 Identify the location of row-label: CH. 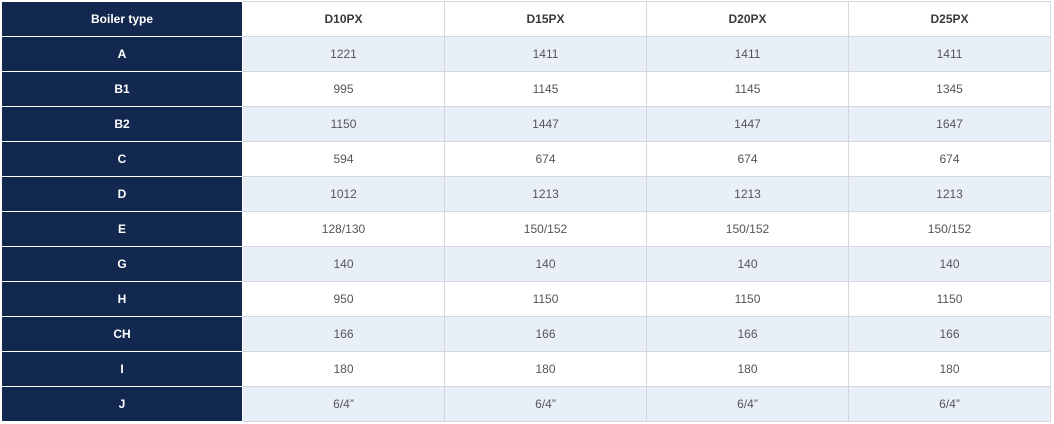
(122, 334).